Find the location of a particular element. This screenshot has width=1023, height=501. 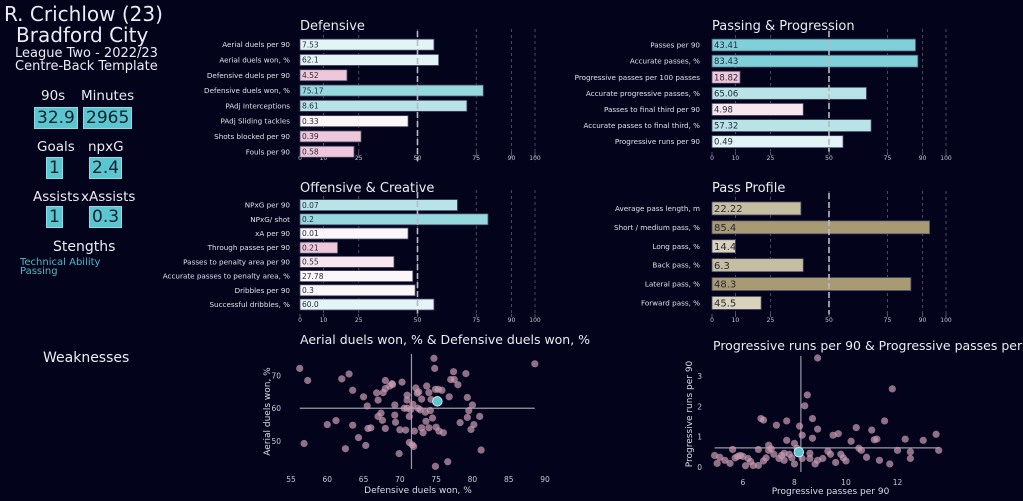

bar-value-label: 83.43 is located at coordinates (726, 62).